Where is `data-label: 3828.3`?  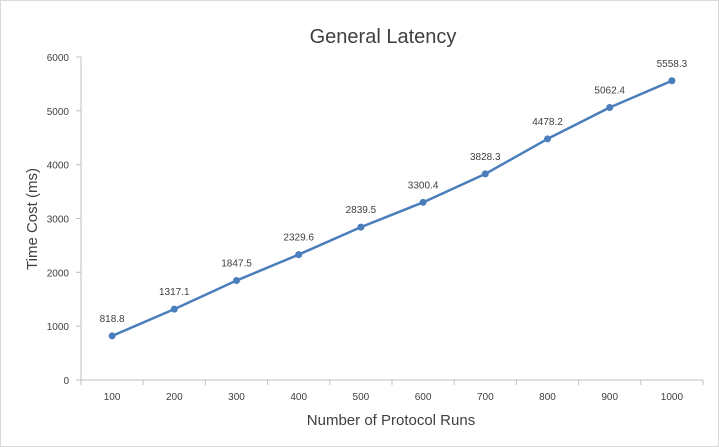
data-label: 3828.3 is located at coordinates (485, 157).